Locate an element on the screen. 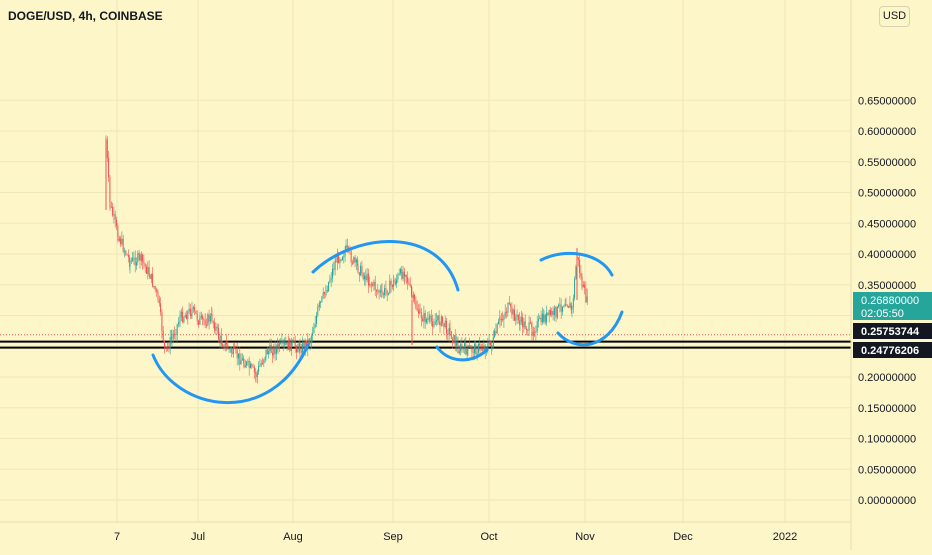 The image size is (932, 555). time-axis: 7 Jul Aug Sep Oct Nov Dec 2022 is located at coordinates (455, 537).